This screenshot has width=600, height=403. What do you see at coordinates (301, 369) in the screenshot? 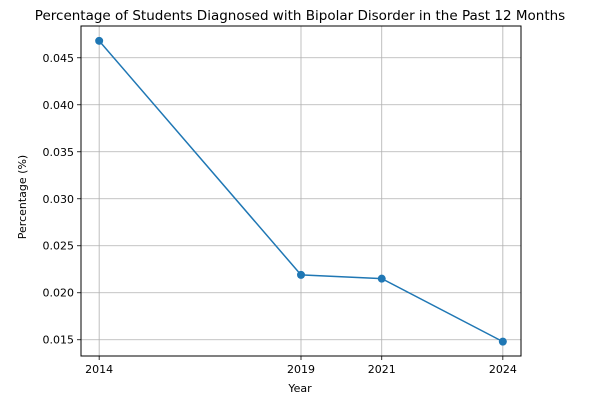
I see `x-tick-label: 2019` at bounding box center [301, 369].